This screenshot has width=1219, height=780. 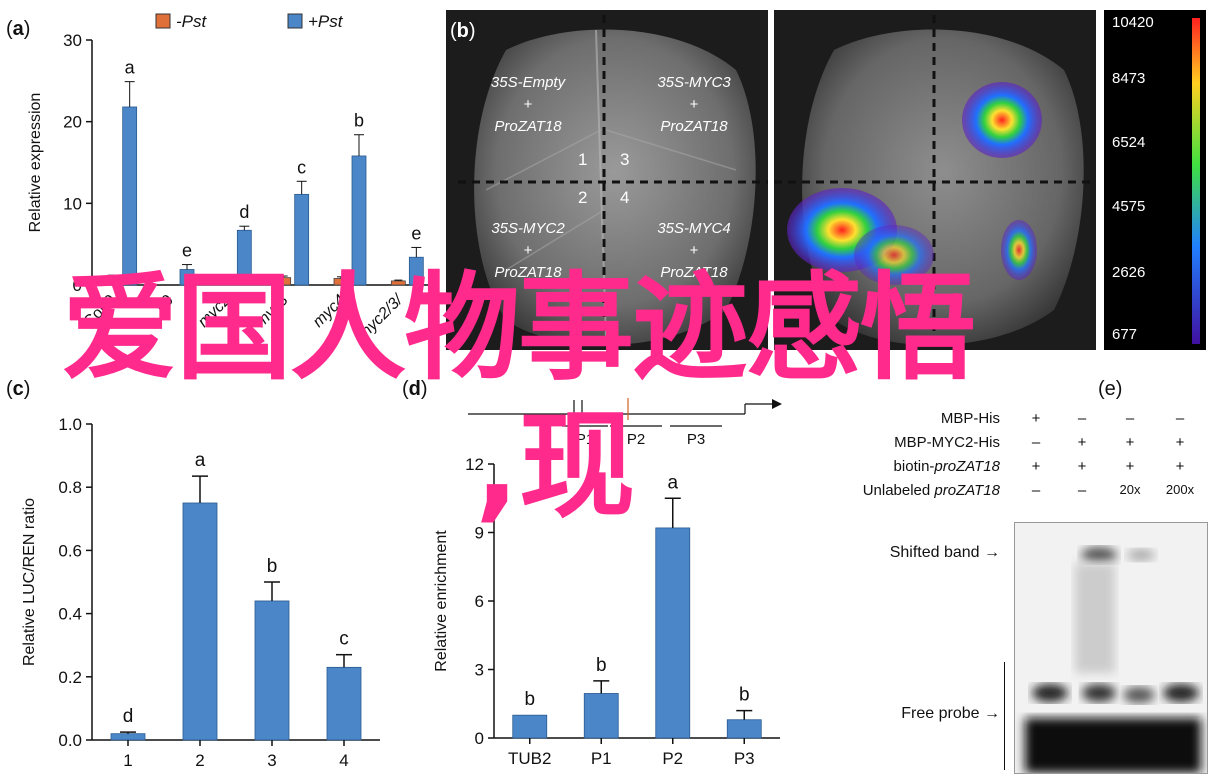 I want to click on quadrant-label: 35S-MYC4 + ProZAT18, so click(x=694, y=251).